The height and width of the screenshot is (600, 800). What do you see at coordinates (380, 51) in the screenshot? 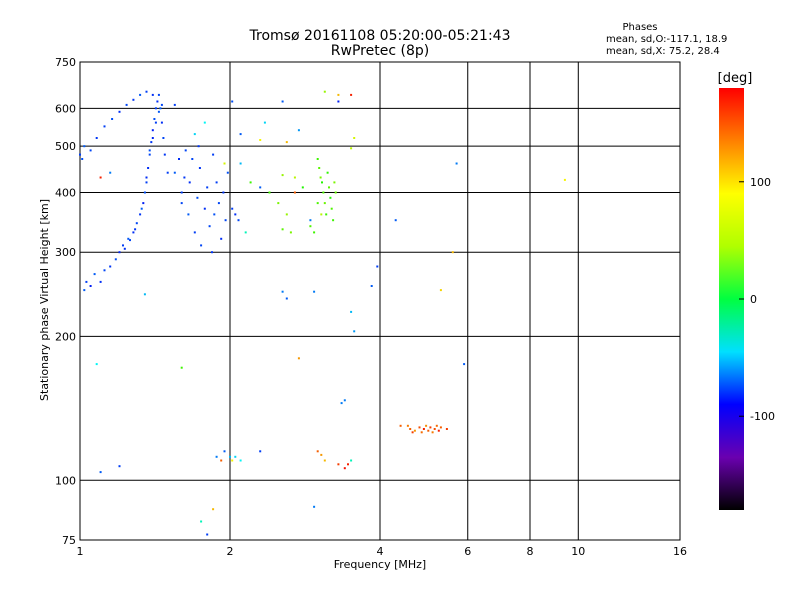
I see `chart-subtitle: RwPretec (8p)` at bounding box center [380, 51].